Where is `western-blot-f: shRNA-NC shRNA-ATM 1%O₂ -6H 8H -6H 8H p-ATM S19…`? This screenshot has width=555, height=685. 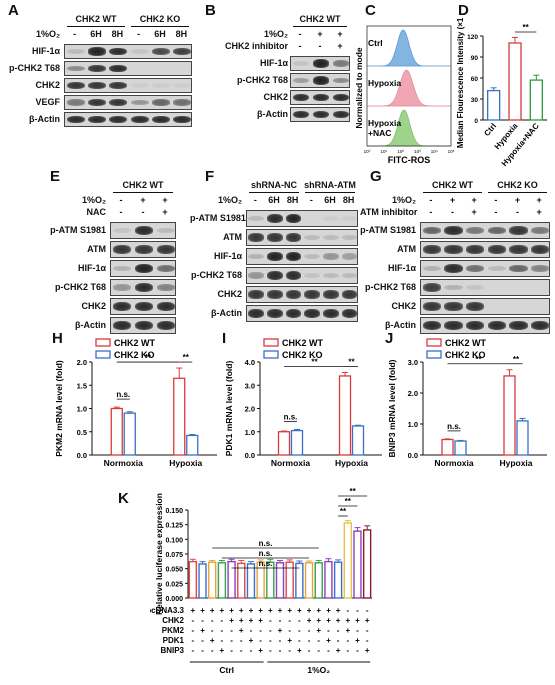 western-blot-f: shRNA-NC shRNA-ATM 1%O₂ -6H 8H -6H 8H p-ATM S19… is located at coordinates (275, 251).